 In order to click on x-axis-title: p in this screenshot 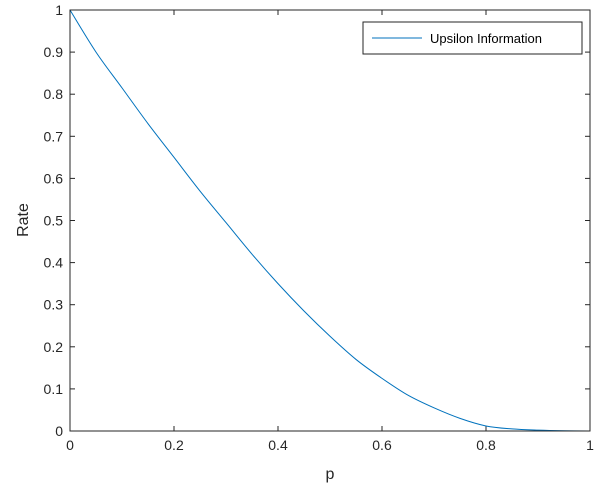, I will do `click(330, 474)`.